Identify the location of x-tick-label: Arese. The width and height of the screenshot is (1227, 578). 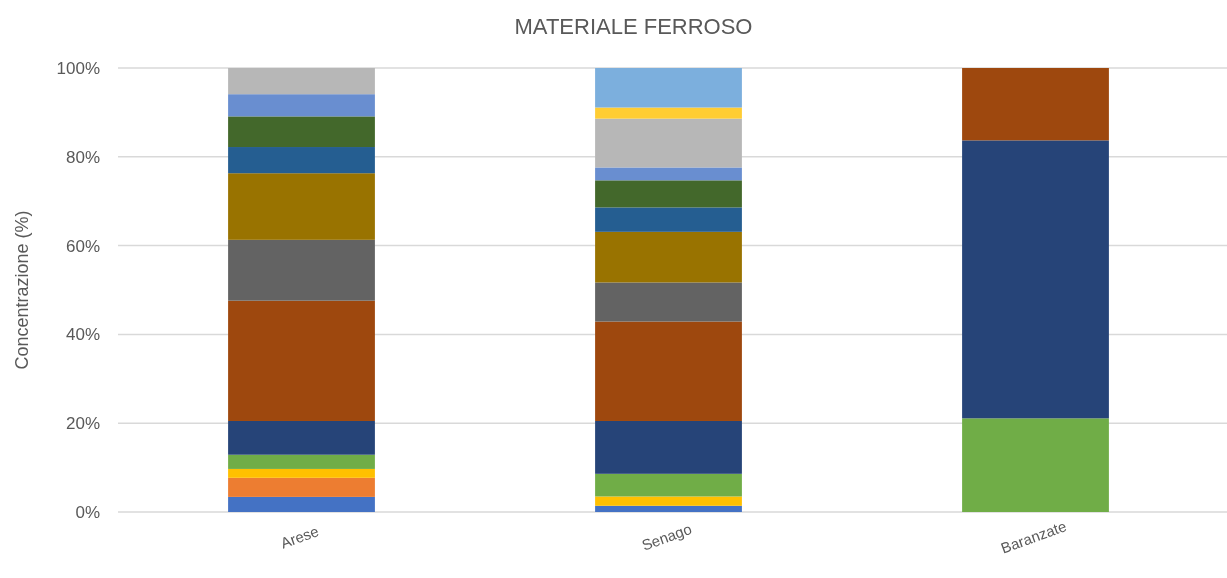
(299, 537).